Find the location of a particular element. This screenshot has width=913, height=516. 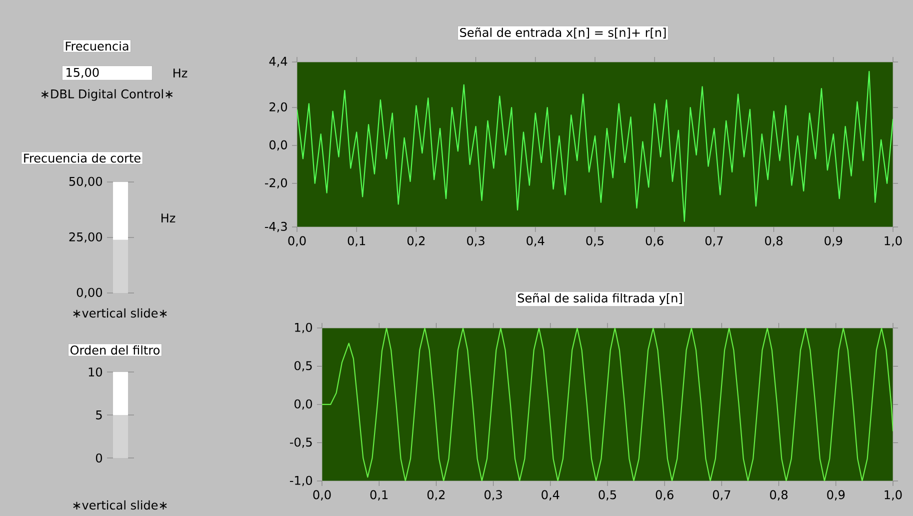

y-tick-label: 1,0 is located at coordinates (303, 328).